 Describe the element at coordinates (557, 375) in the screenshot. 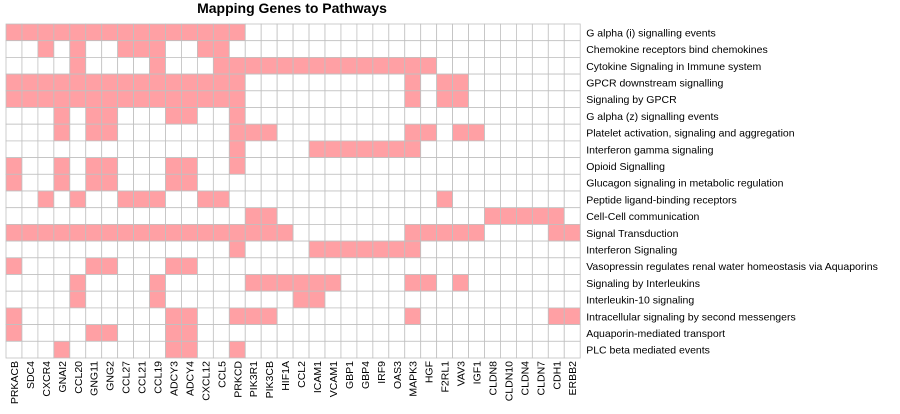

I see `gene-label: CDH1` at that location.